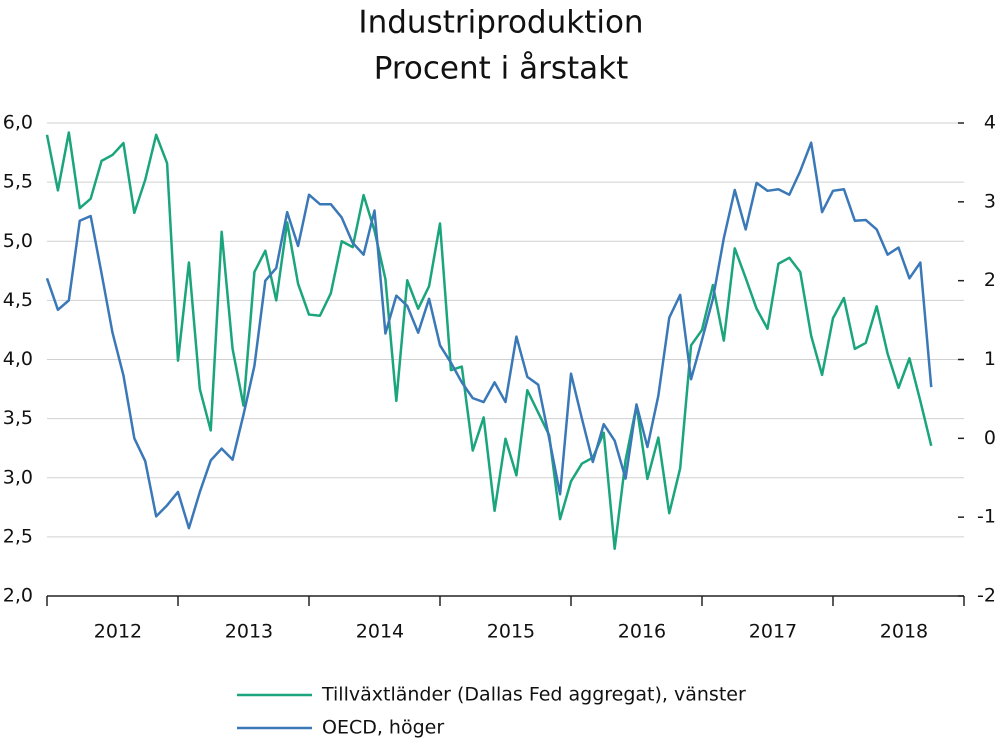  What do you see at coordinates (18, 596) in the screenshot?
I see `y-tick-label: 2,0` at bounding box center [18, 596].